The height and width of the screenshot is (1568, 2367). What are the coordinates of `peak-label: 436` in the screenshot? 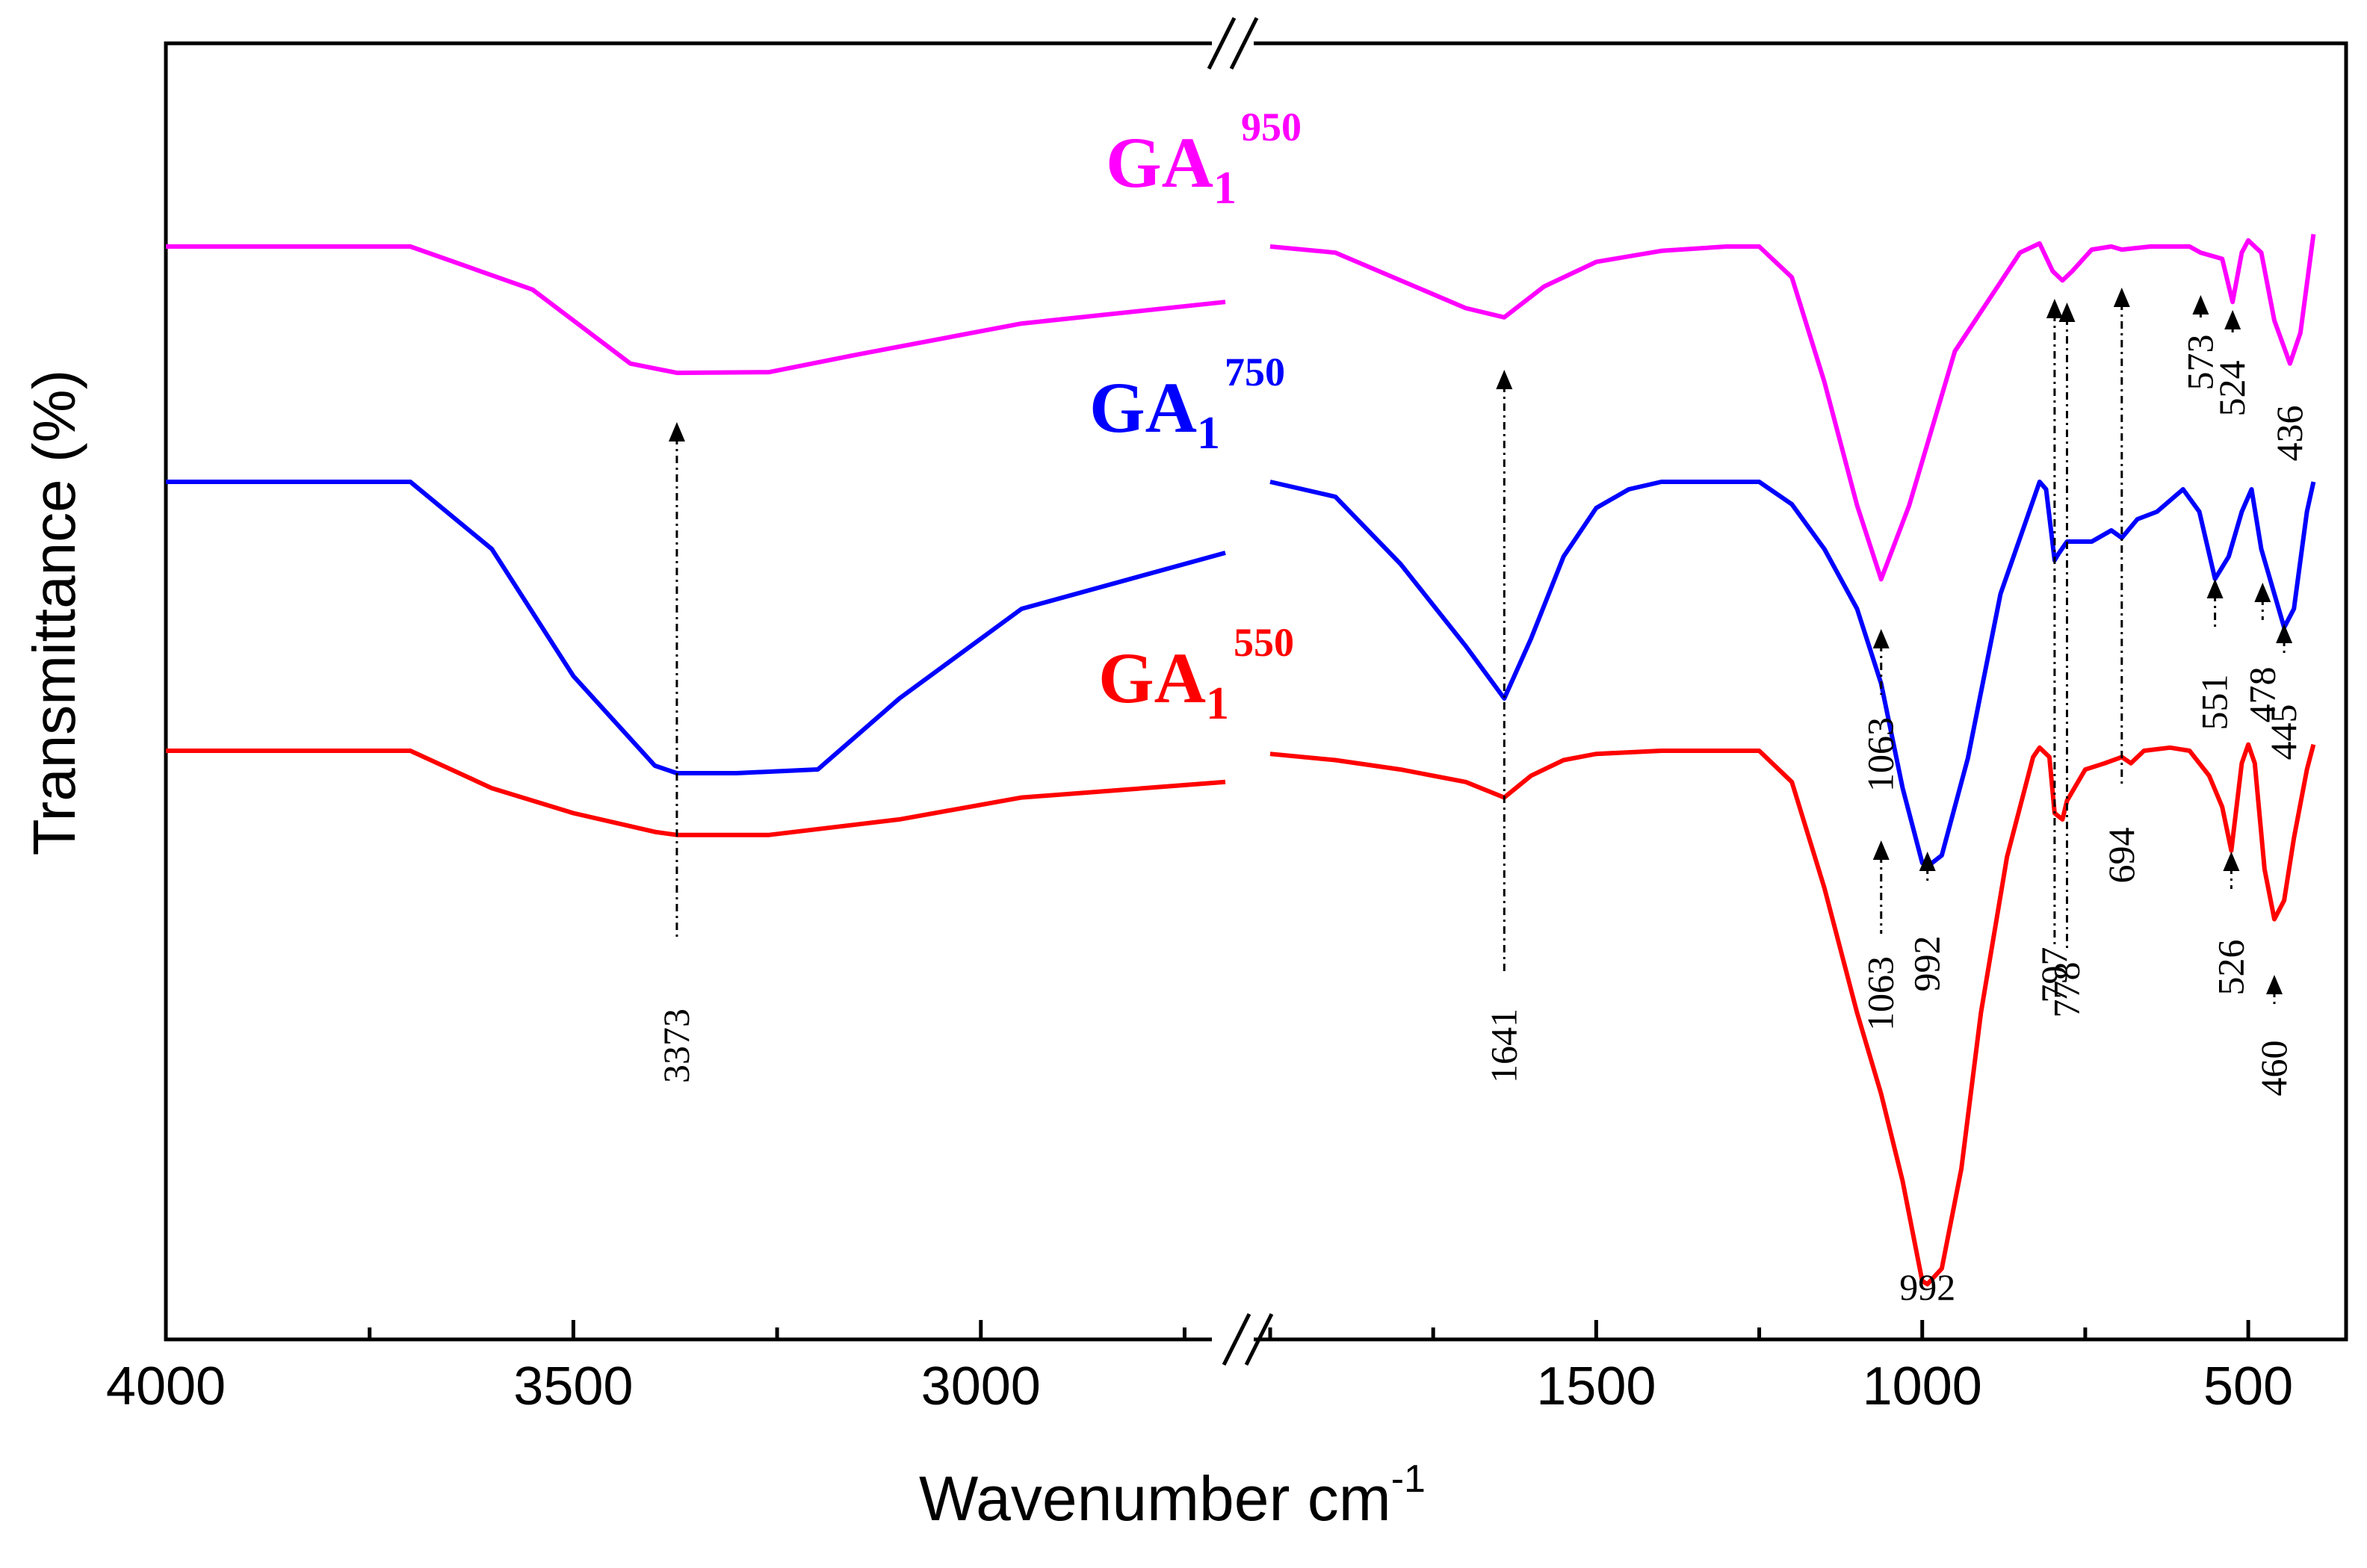 It's located at (2289, 434).